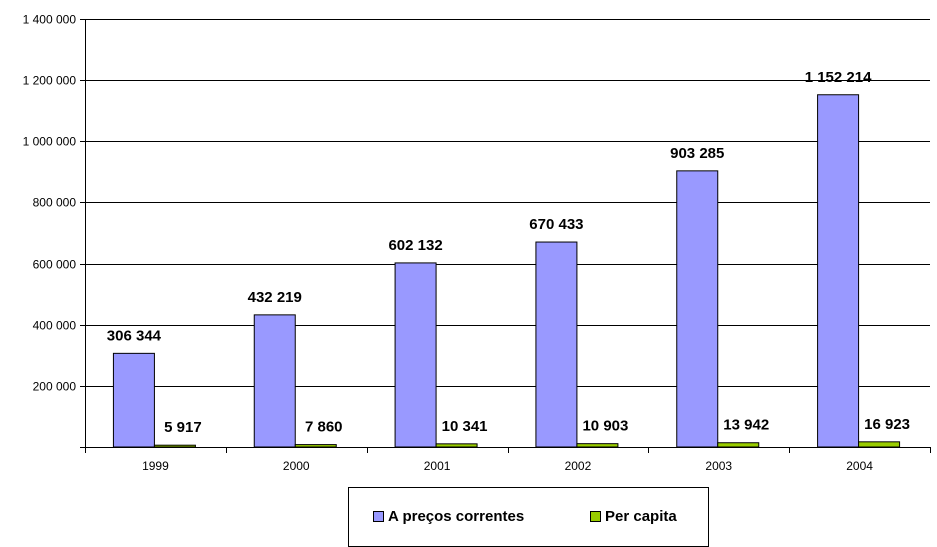  I want to click on data-label: 670 433, so click(556, 224).